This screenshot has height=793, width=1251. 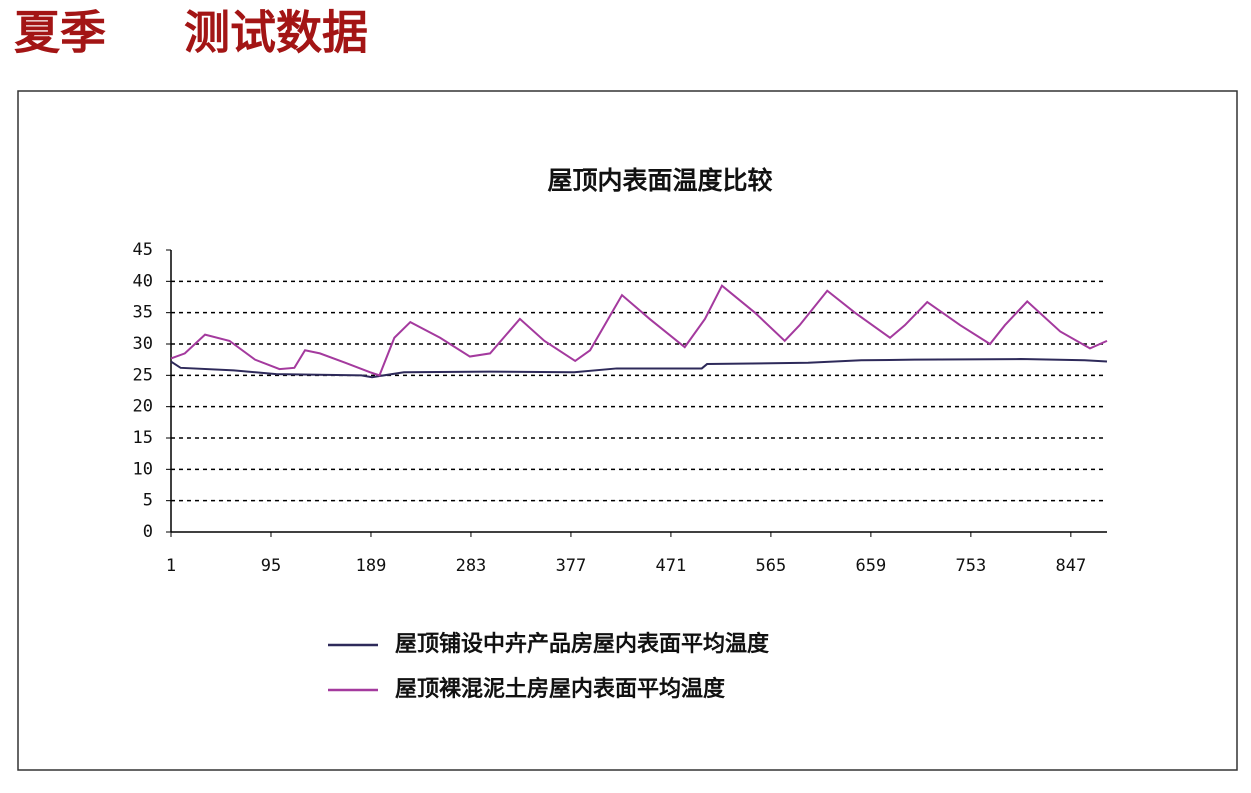 I want to click on x-tick-label: 847, so click(x=1070, y=566).